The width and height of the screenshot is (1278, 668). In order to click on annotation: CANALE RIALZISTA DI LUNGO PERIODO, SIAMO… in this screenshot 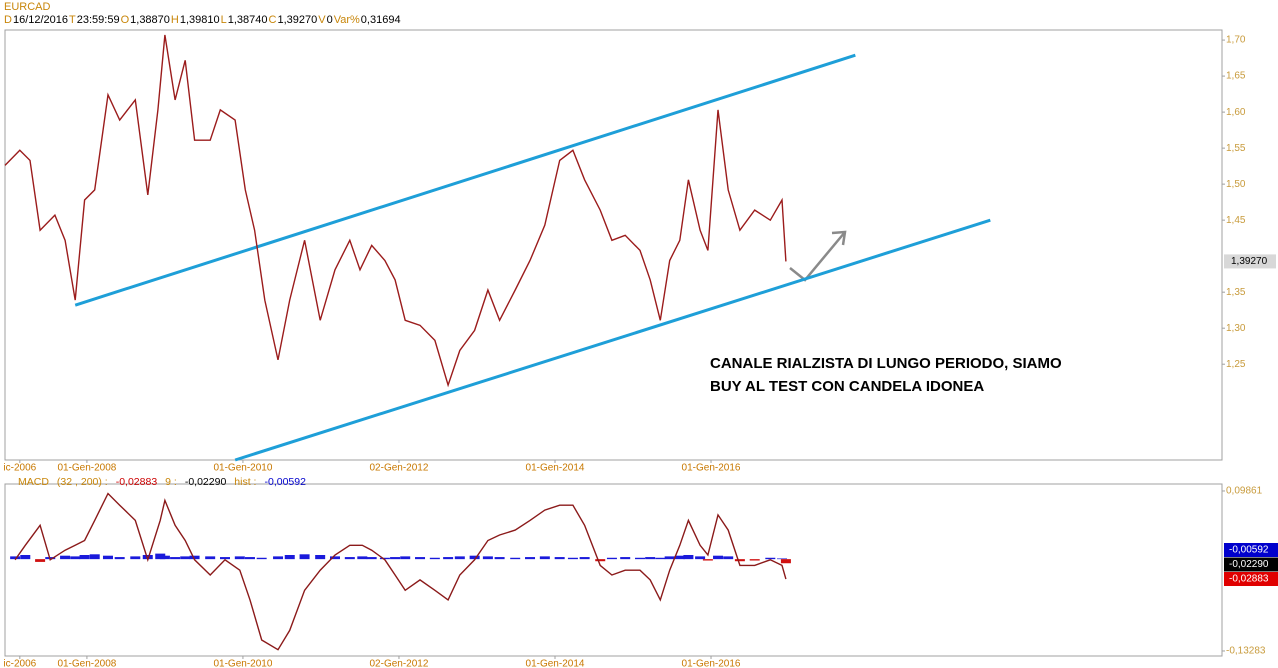, I will do `click(886, 375)`.